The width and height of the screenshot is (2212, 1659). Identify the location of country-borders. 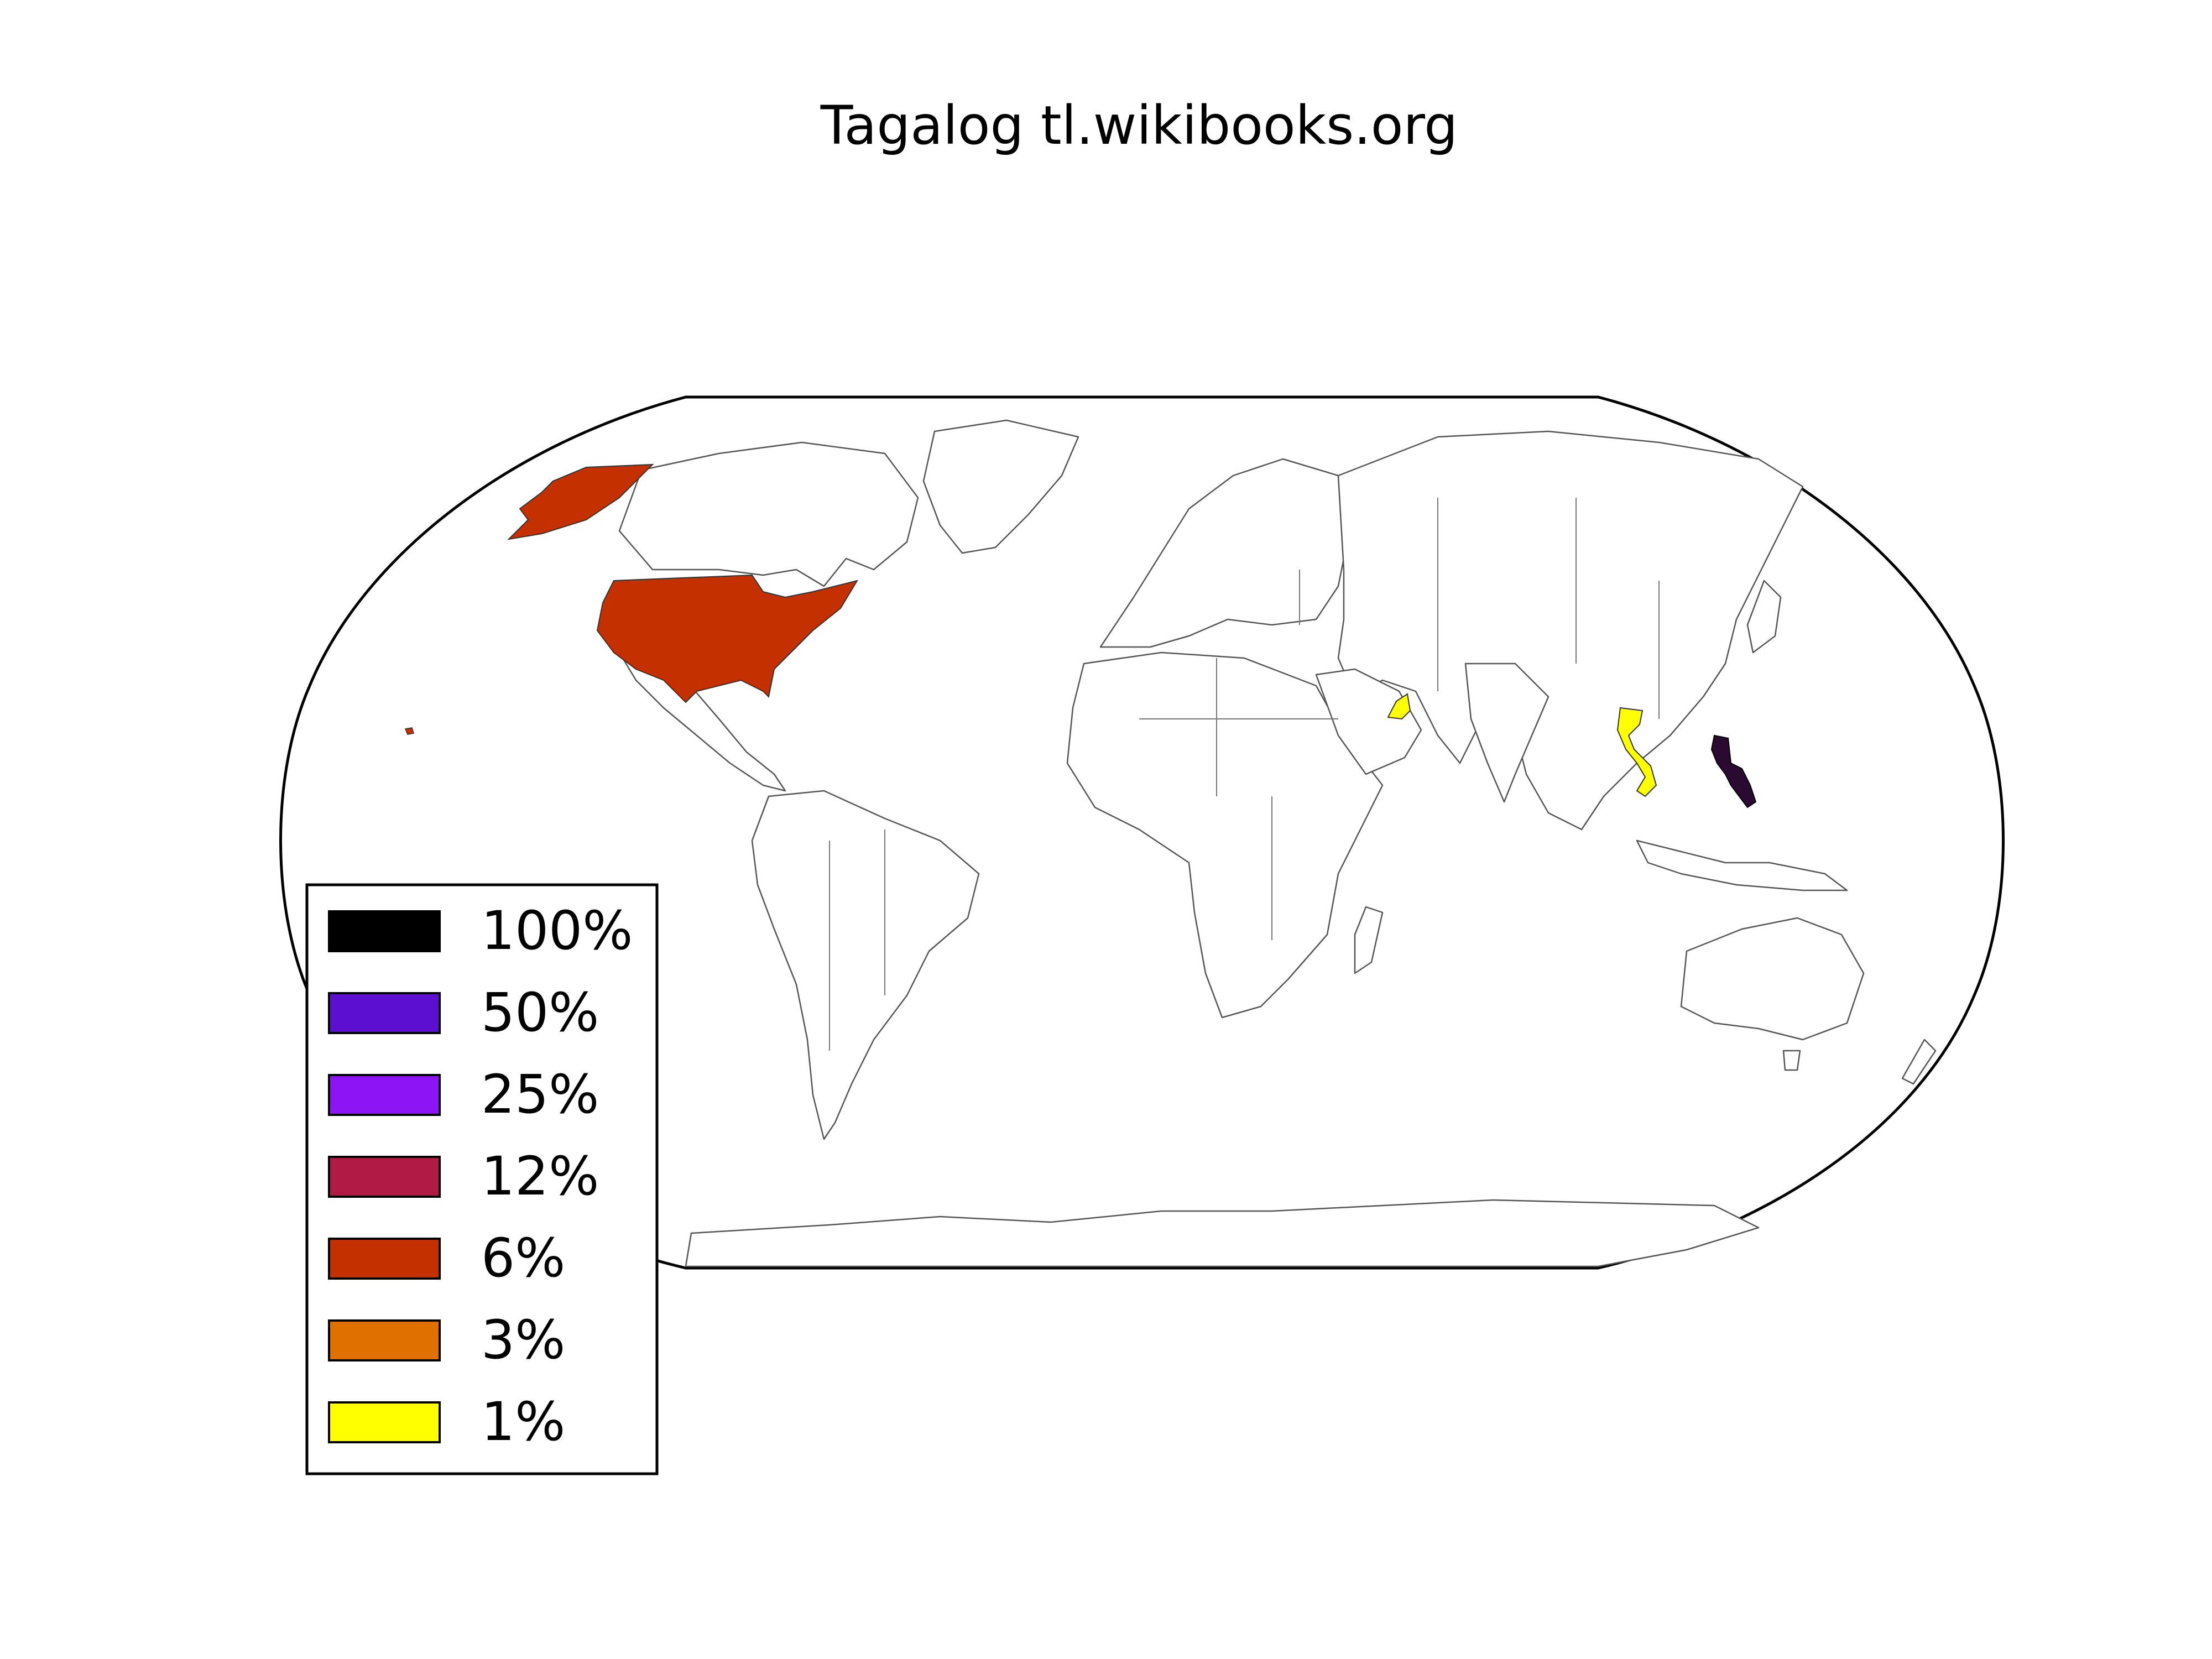
(1245, 775).